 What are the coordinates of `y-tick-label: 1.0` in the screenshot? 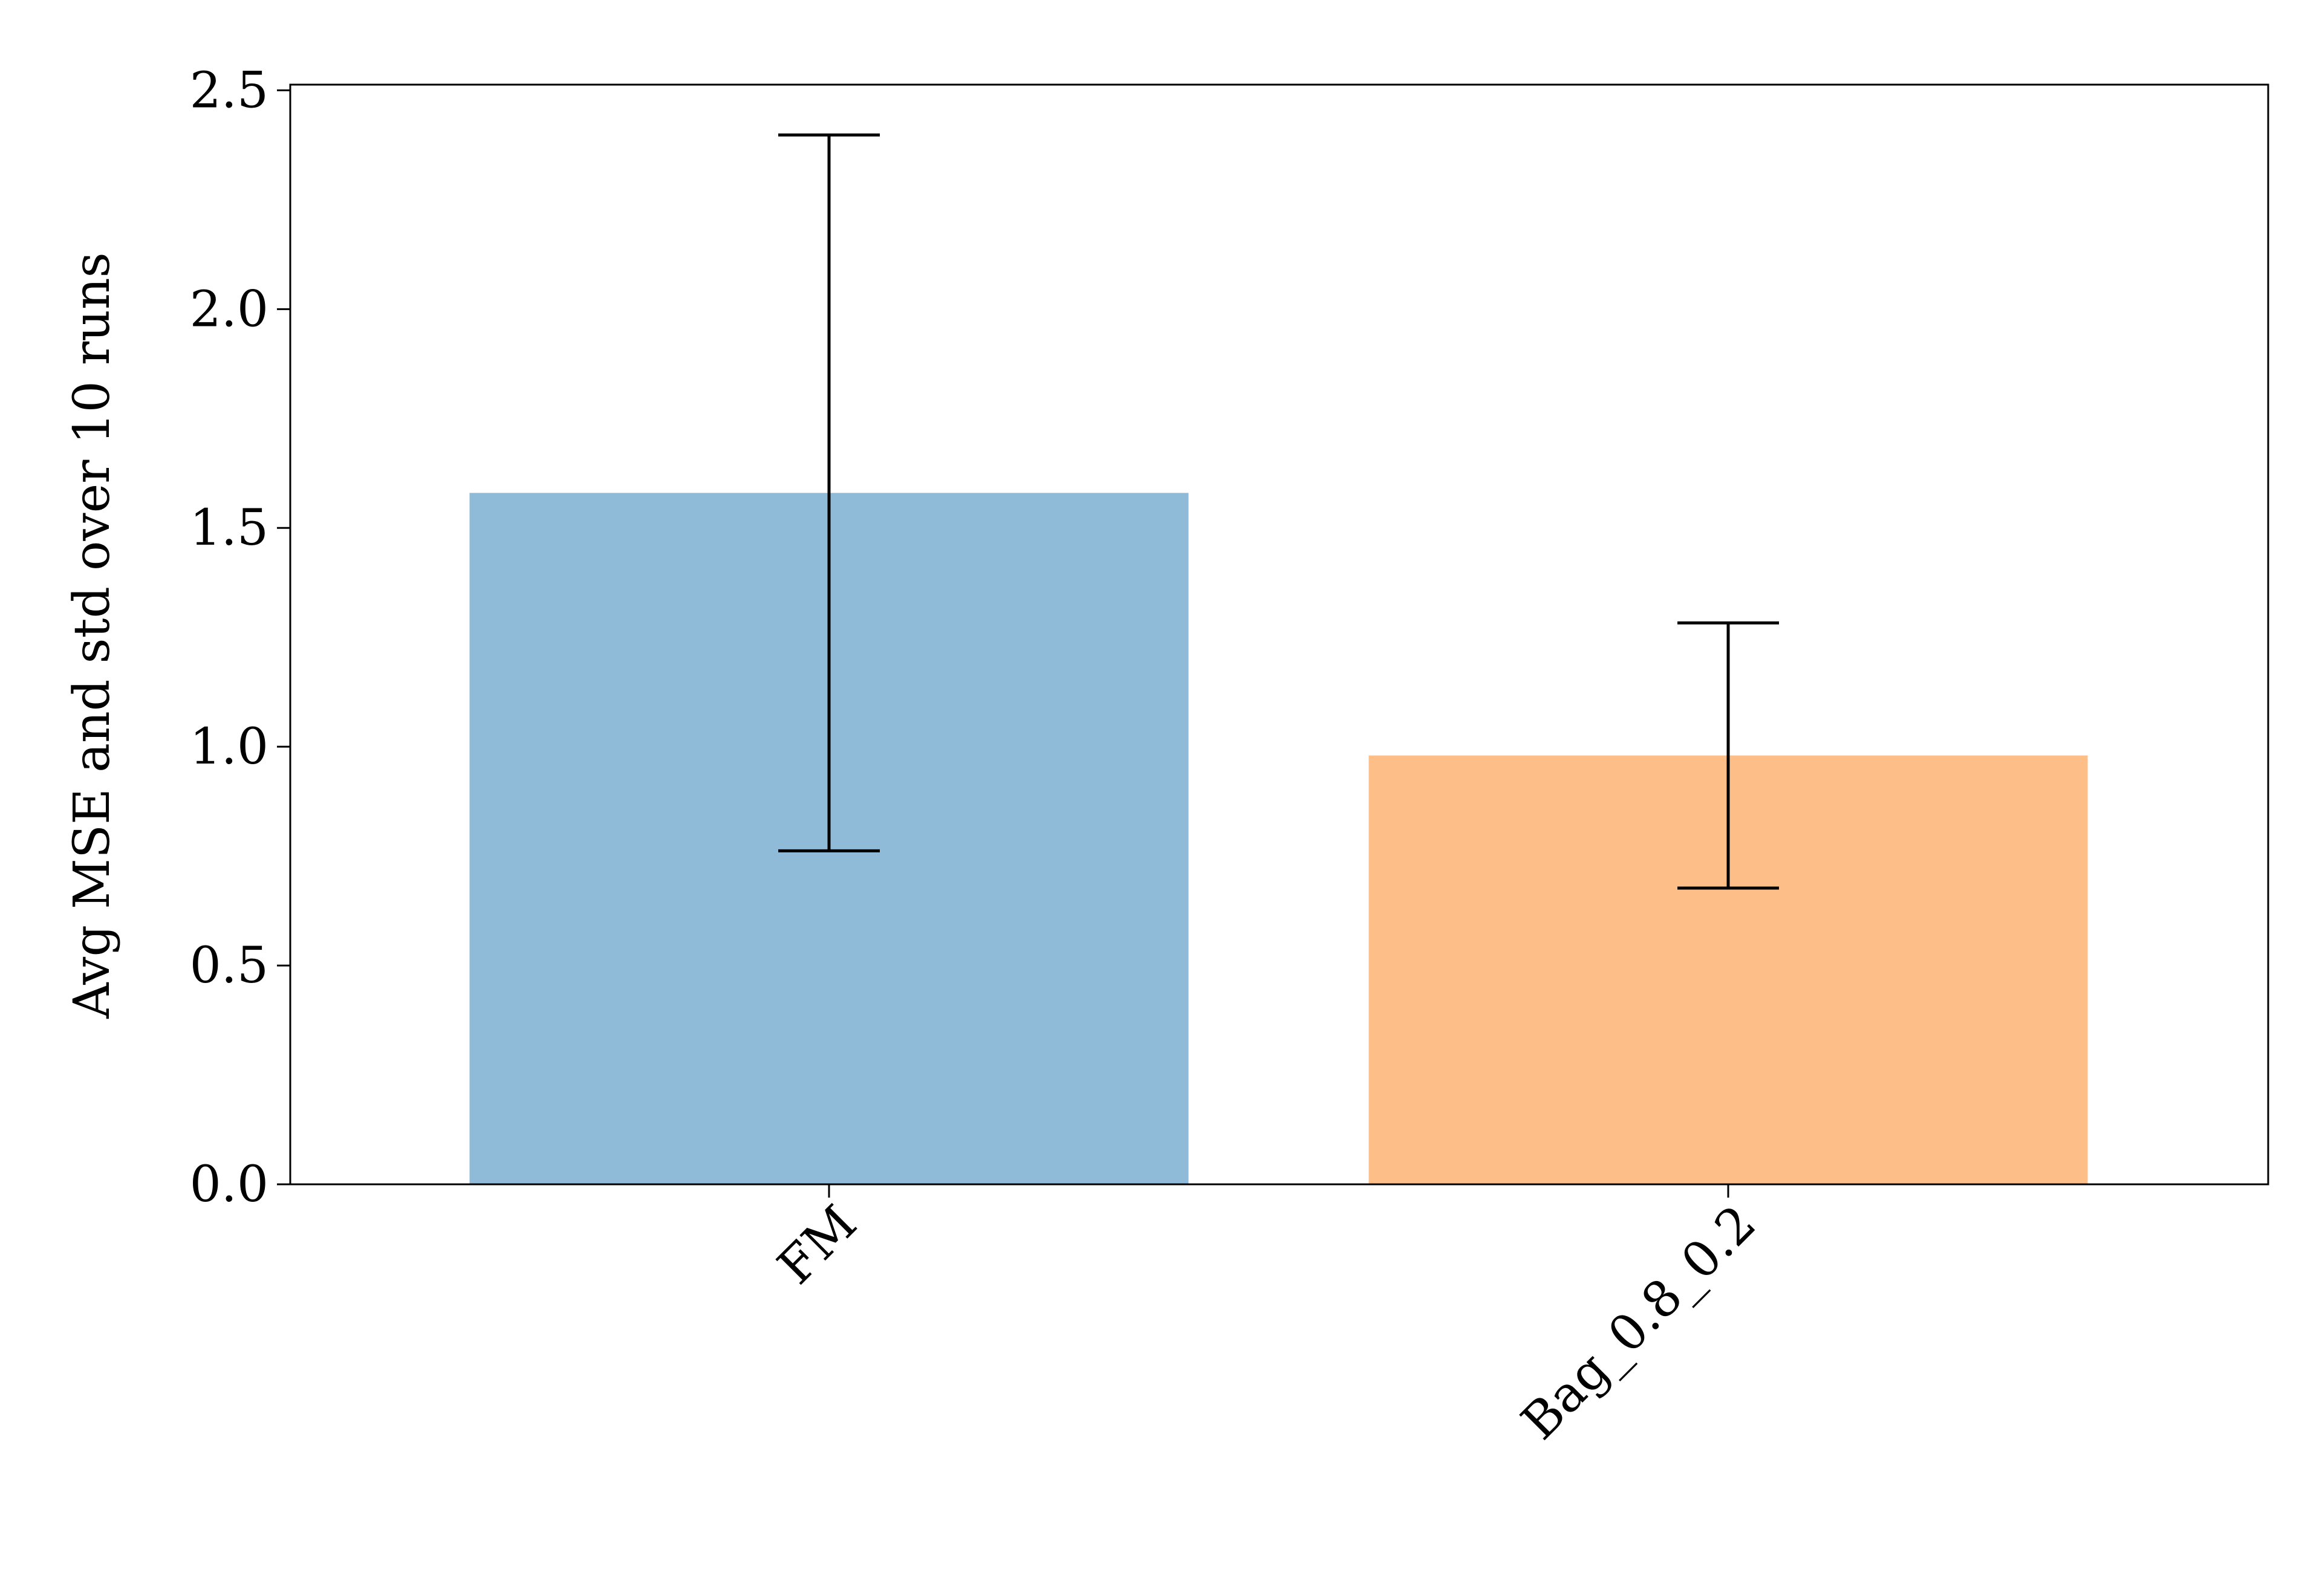 It's located at (229, 747).